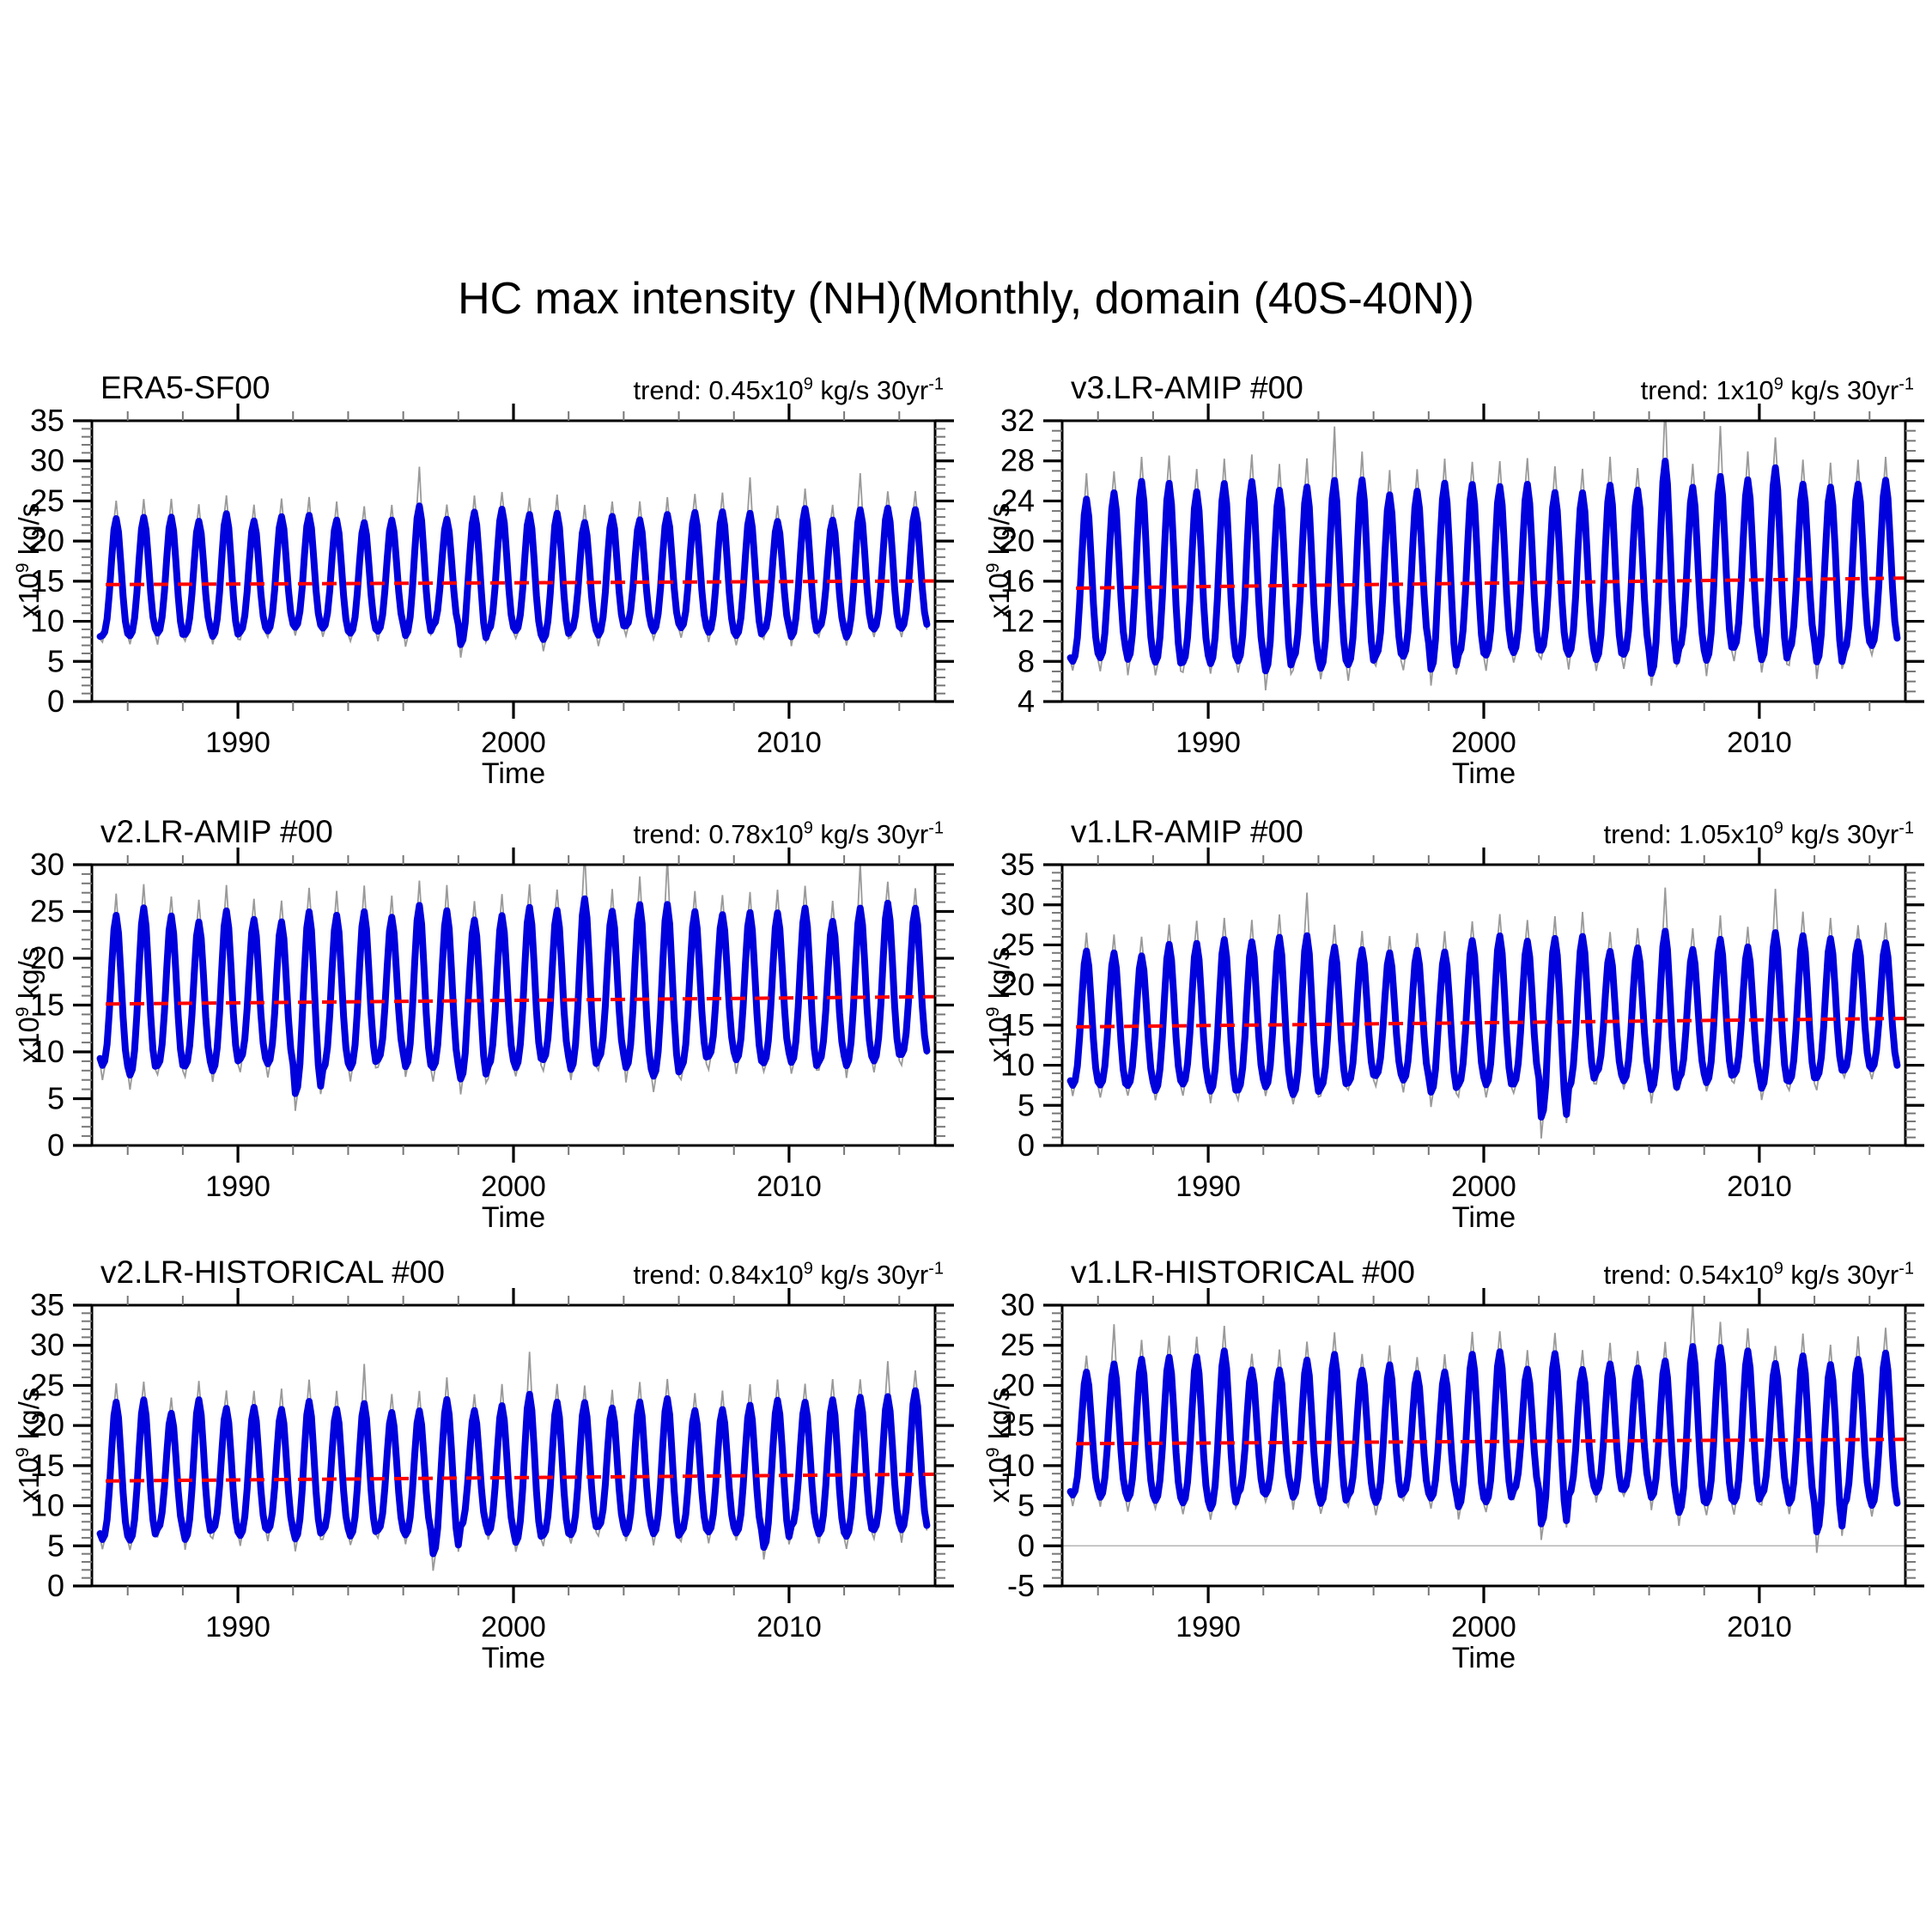 Image resolution: width=1932 pixels, height=1932 pixels. Describe the element at coordinates (1759, 1274) in the screenshot. I see `panel-v1-lr-historical-trend-annotation: trend: 0.54x109 kg/s 30yr-1` at that location.